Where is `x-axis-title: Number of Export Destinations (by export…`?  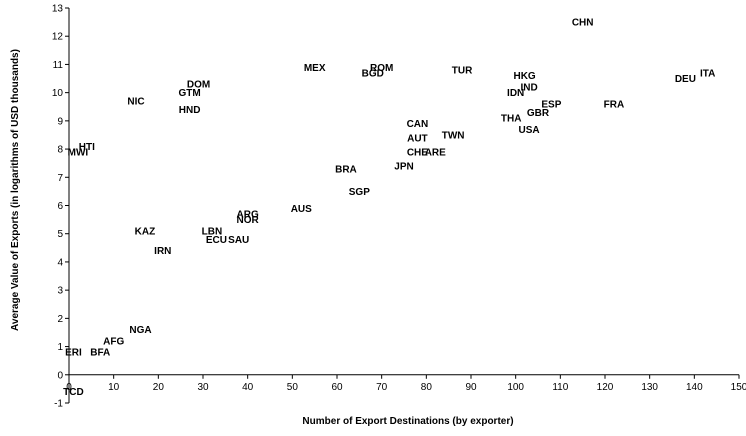
x-axis-title: Number of Export Destinations (by export… is located at coordinates (407, 421).